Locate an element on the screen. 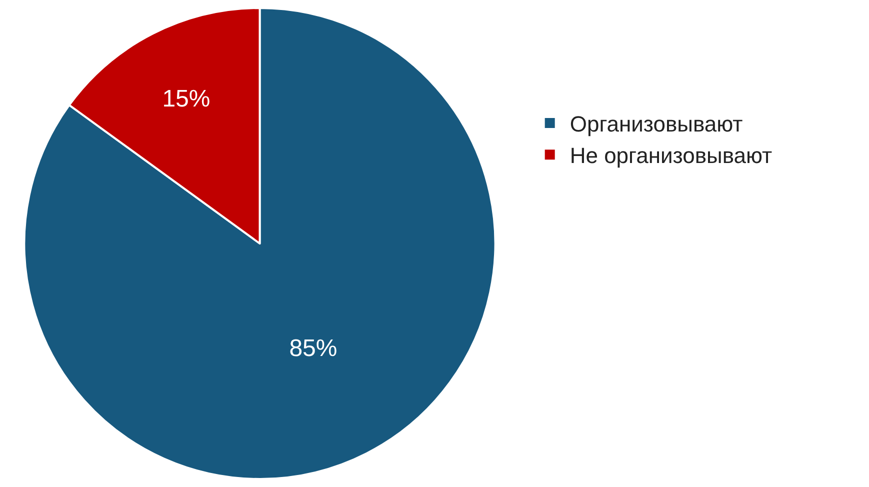 The height and width of the screenshot is (487, 869). legend-label: Организовывают is located at coordinates (656, 124).